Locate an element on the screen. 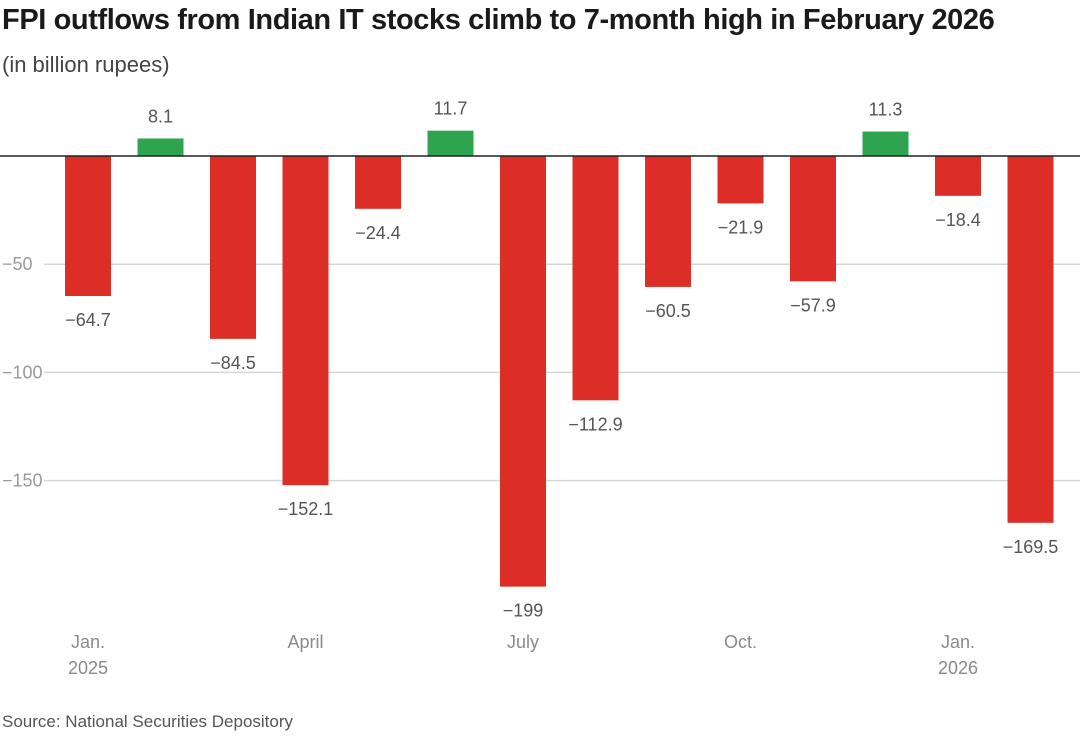 This screenshot has width=1080, height=736. data-label: −169.5 is located at coordinates (1031, 547).